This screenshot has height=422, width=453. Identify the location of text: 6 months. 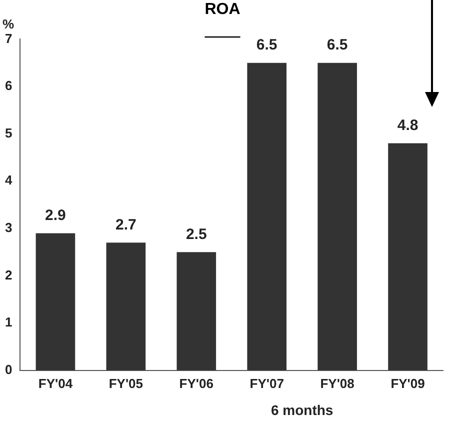
(302, 410).